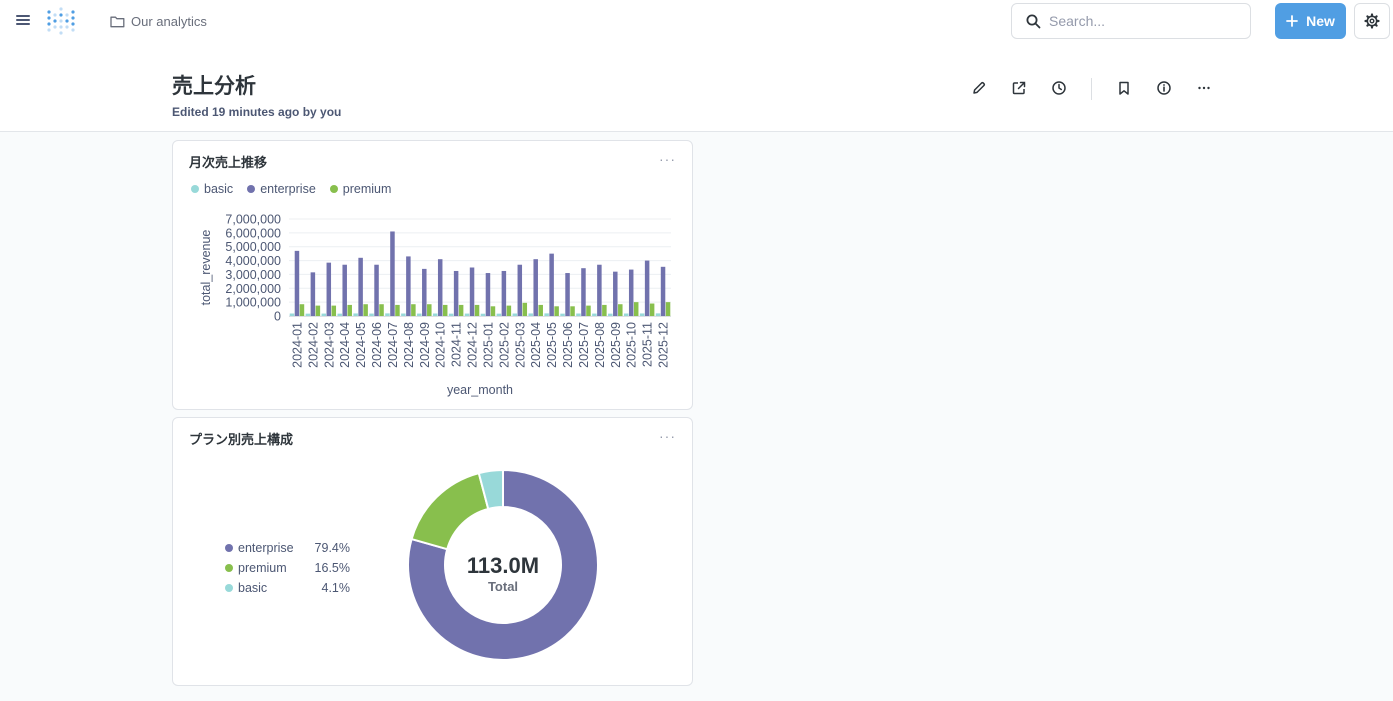  I want to click on legend-item-premium: premium, so click(360, 189).